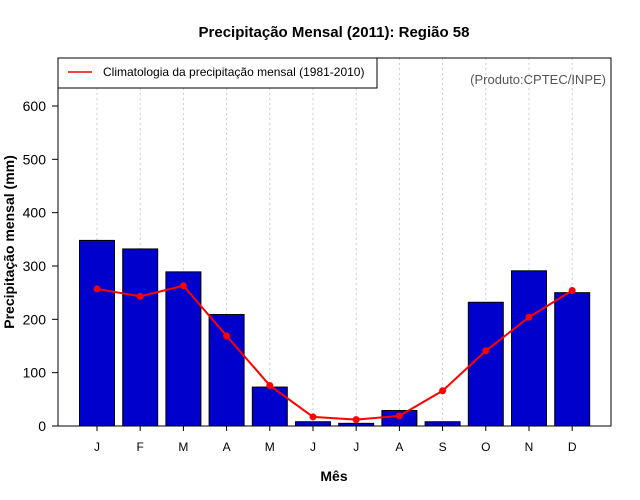 The height and width of the screenshot is (500, 640). Describe the element at coordinates (42, 426) in the screenshot. I see `y-tick-label: 0` at that location.